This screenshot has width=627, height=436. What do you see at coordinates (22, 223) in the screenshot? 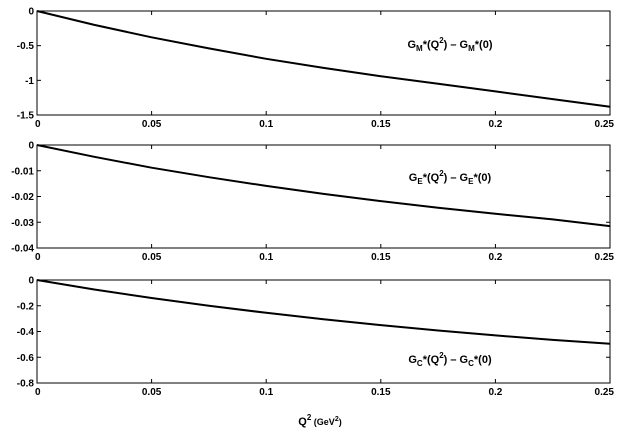
I see `y-tick-label: -0.03` at bounding box center [22, 223].